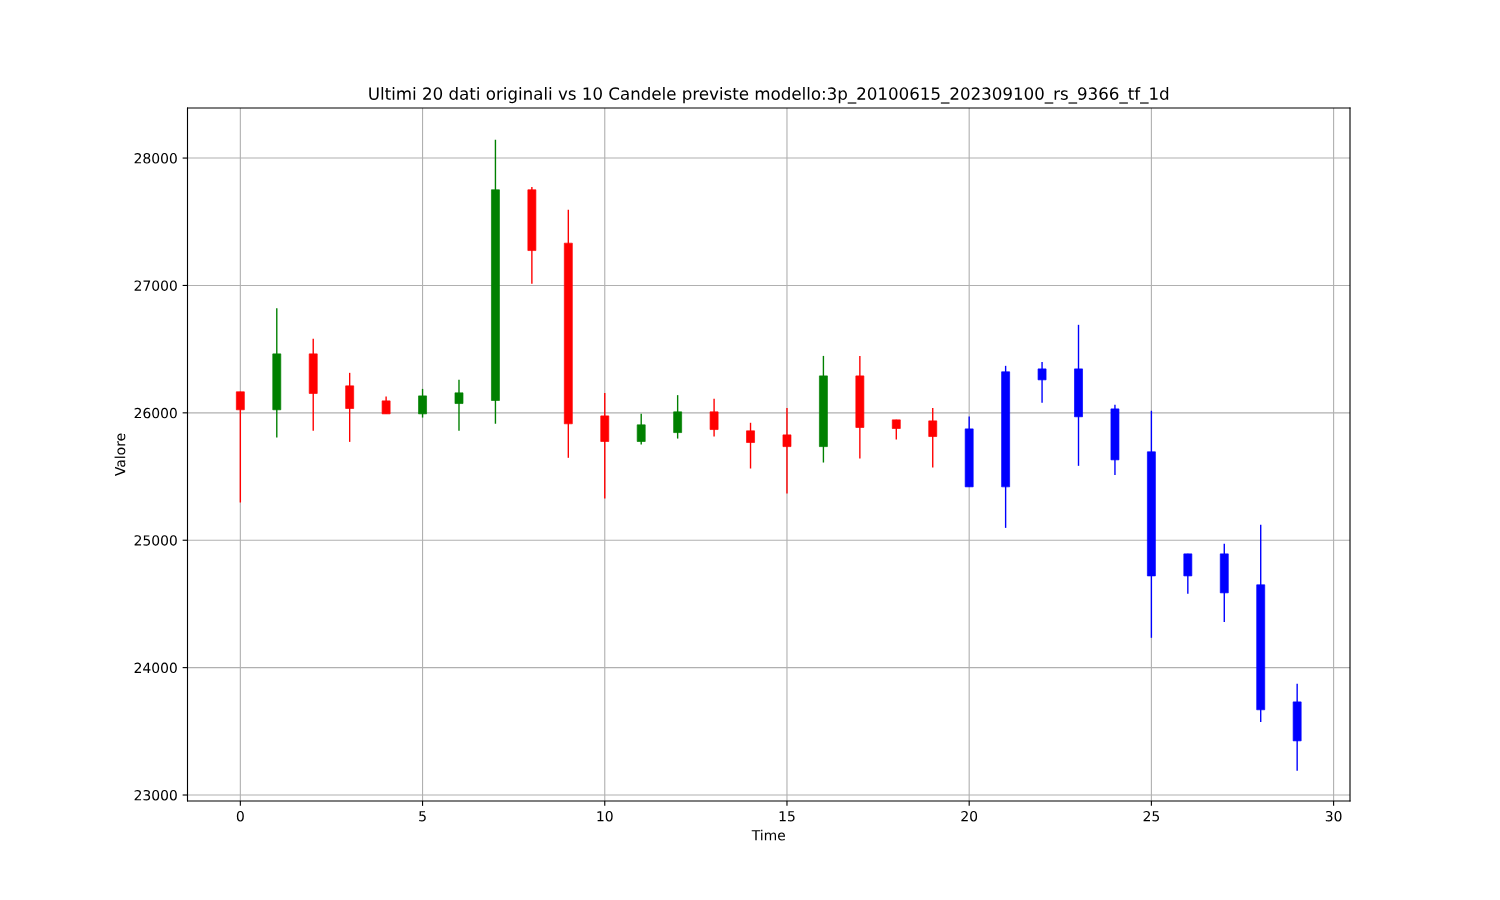  Describe the element at coordinates (969, 816) in the screenshot. I see `x-tick-label: 20` at that location.